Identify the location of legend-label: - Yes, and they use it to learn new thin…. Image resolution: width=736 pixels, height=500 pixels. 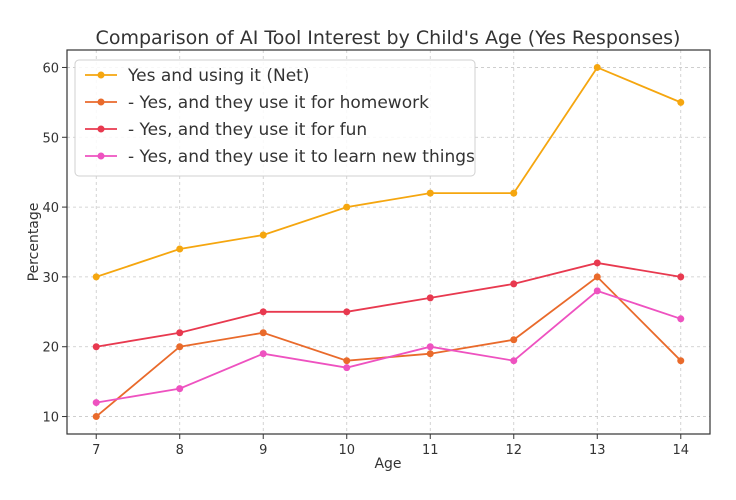
(301, 157).